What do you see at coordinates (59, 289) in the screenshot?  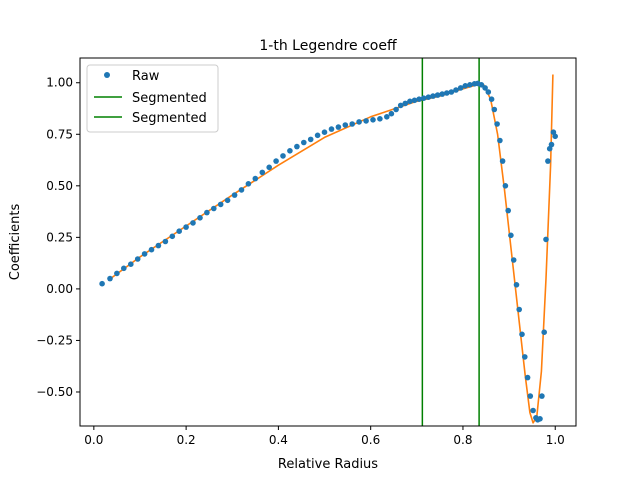 I see `y-tick-label: 0.00` at bounding box center [59, 289].